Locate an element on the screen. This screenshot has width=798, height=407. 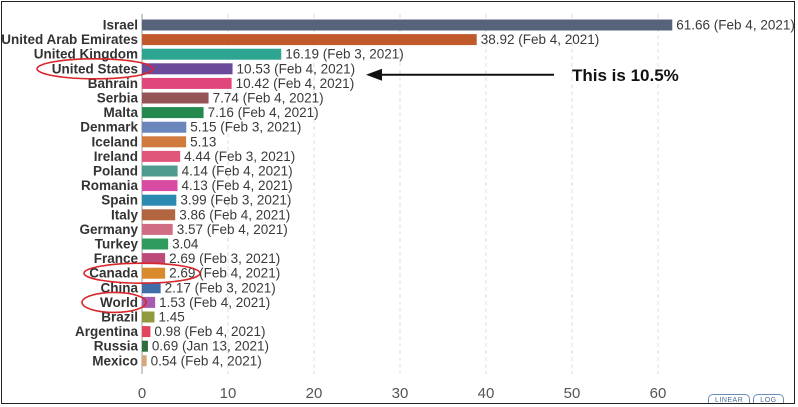
category-label: Ireland is located at coordinates (116, 156).